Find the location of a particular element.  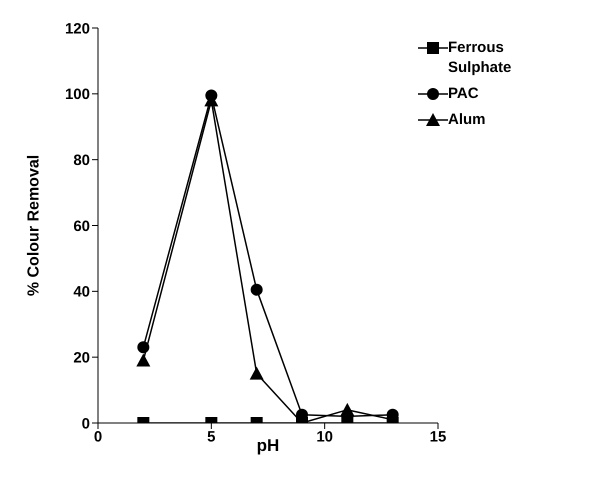

legend-label: Ferrous Sulphate is located at coordinates (480, 58).